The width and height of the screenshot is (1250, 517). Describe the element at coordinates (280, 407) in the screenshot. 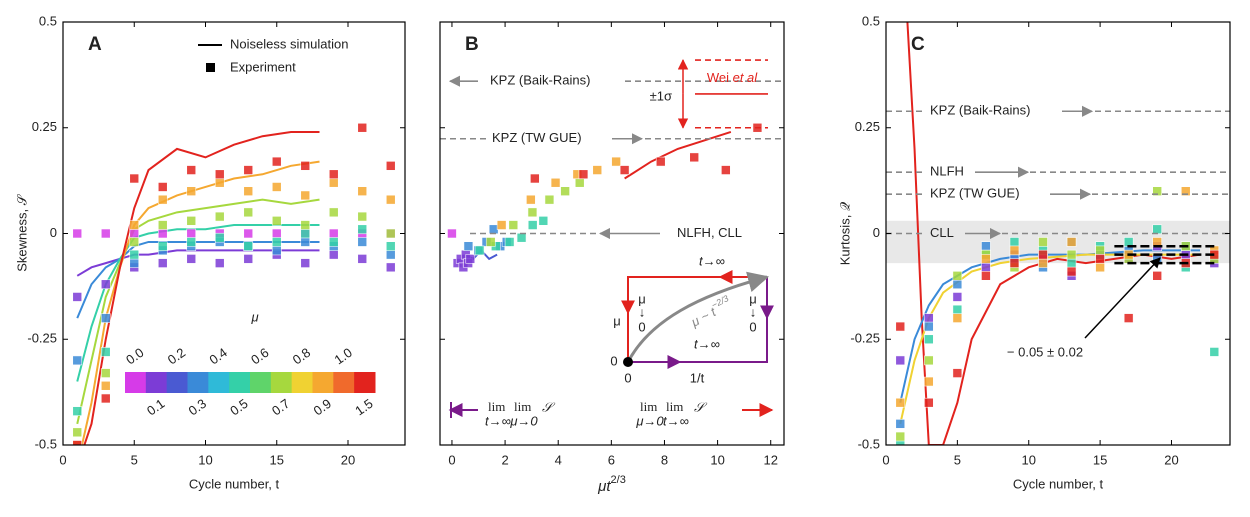

I see `colorbar-tick-label: 0.7` at that location.